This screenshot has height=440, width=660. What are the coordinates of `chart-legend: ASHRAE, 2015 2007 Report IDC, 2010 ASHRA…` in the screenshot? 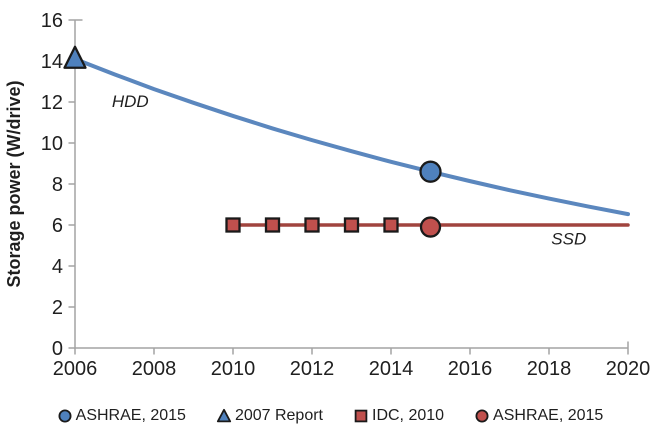 It's located at (330, 416).